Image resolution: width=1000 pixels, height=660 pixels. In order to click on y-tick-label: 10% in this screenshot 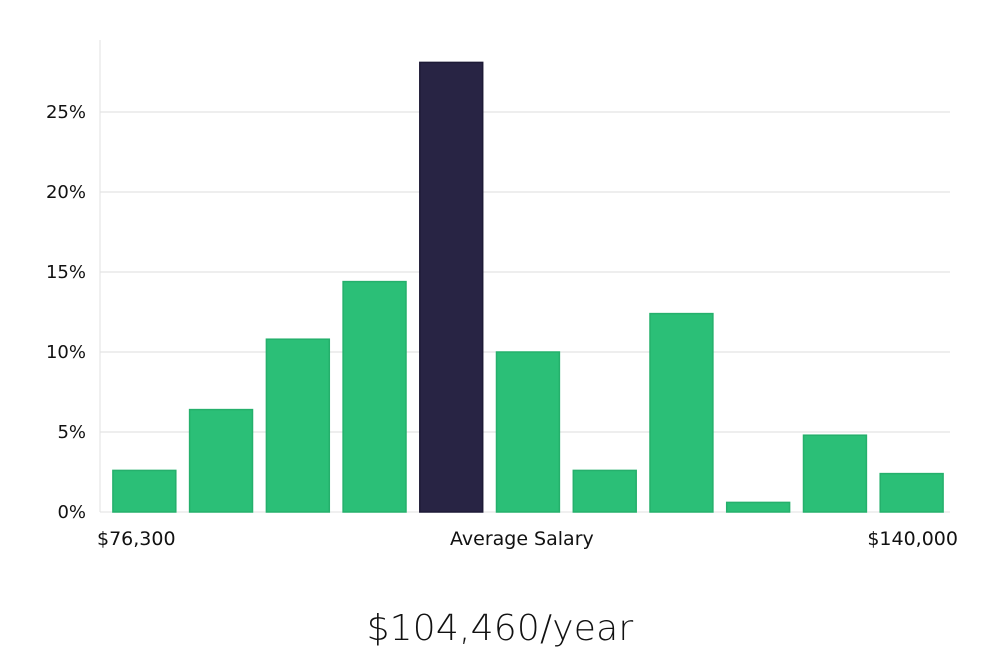, I will do `click(66, 352)`.